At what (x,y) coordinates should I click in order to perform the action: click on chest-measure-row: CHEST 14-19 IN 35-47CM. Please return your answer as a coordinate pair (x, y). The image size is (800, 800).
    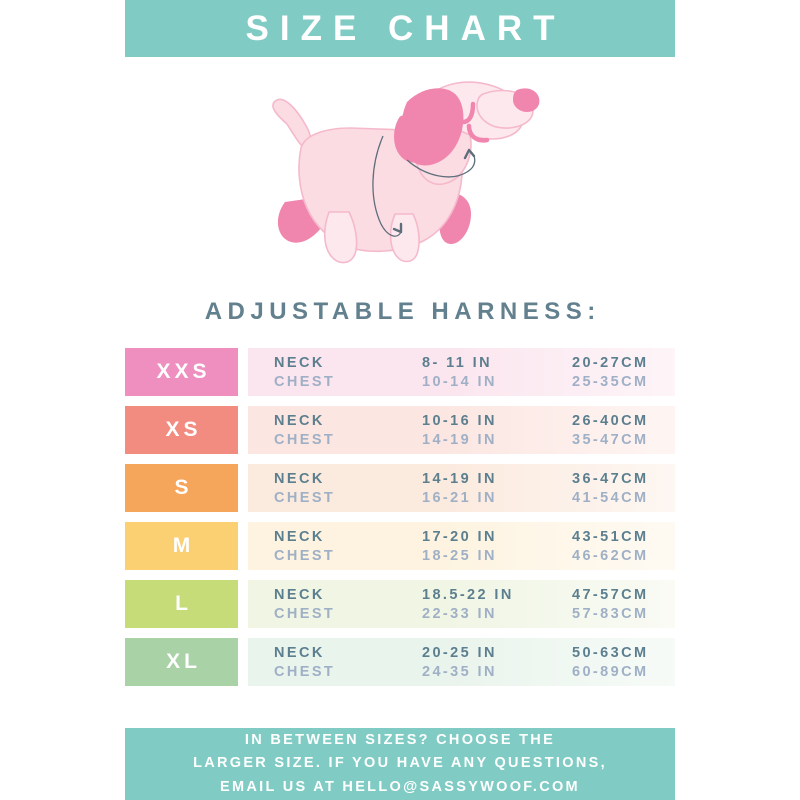
    Looking at the image, I should click on (474, 439).